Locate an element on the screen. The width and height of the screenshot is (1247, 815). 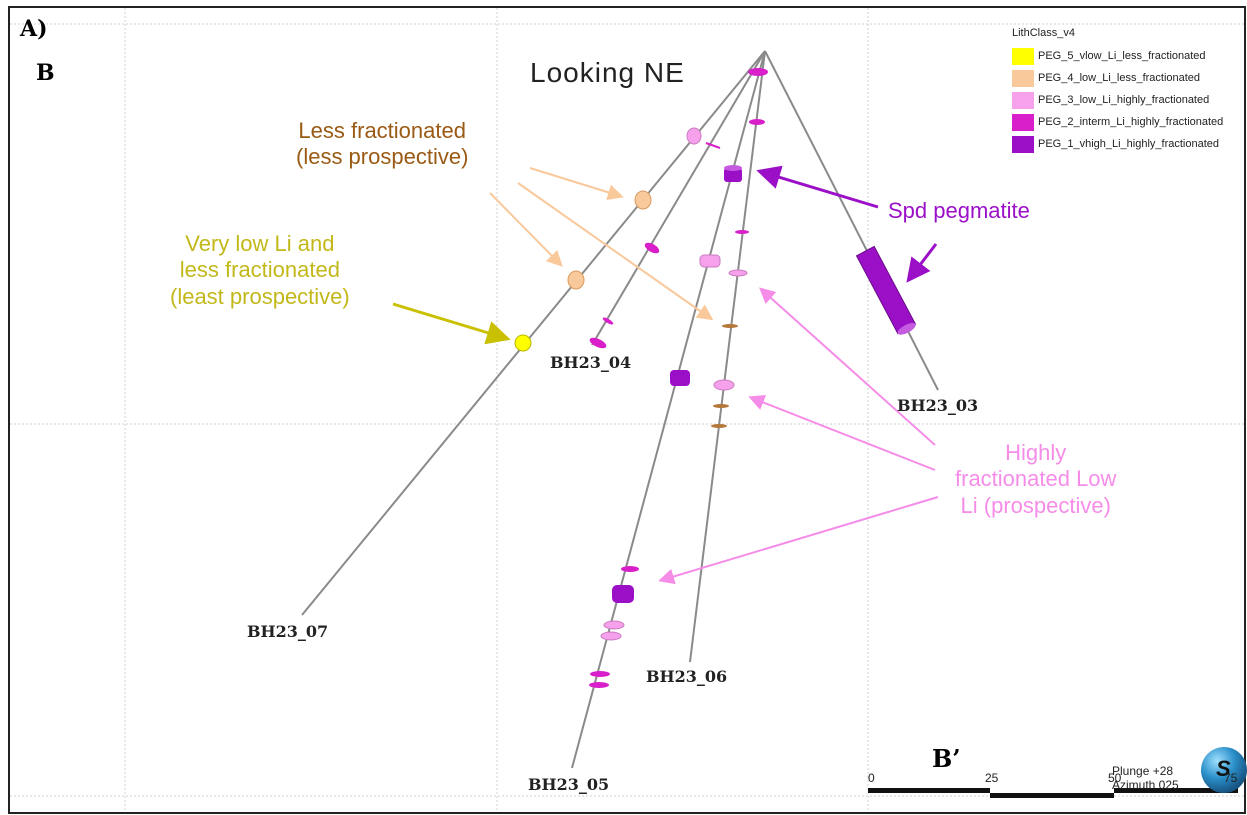
borehole-label-bh23-07: BH23_07 is located at coordinates (288, 631).